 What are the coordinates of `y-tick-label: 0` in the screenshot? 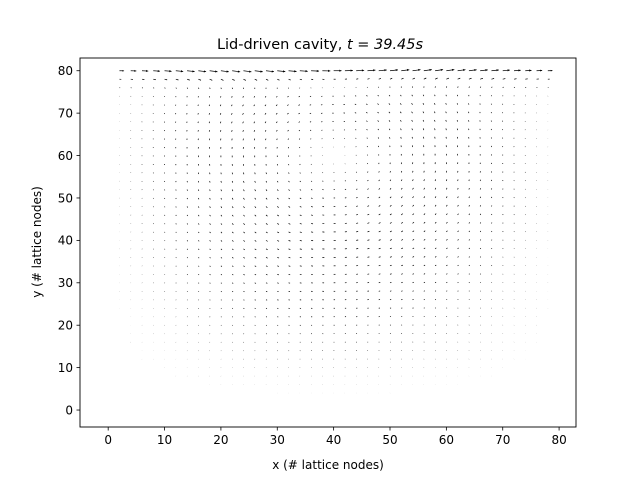 It's located at (69, 410).